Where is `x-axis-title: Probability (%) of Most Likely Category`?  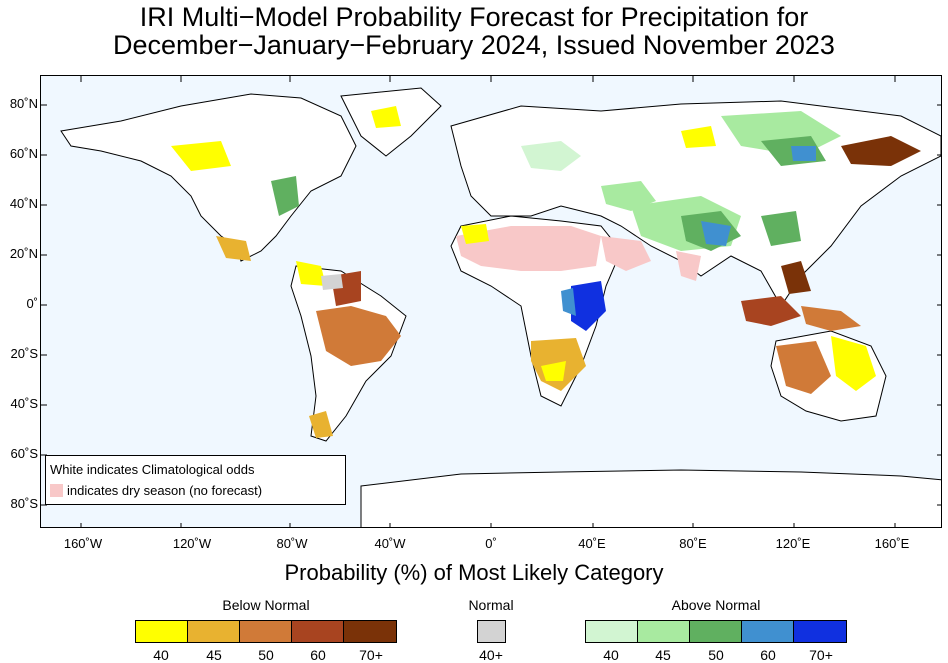 x-axis-title: Probability (%) of Most Likely Category is located at coordinates (474, 572).